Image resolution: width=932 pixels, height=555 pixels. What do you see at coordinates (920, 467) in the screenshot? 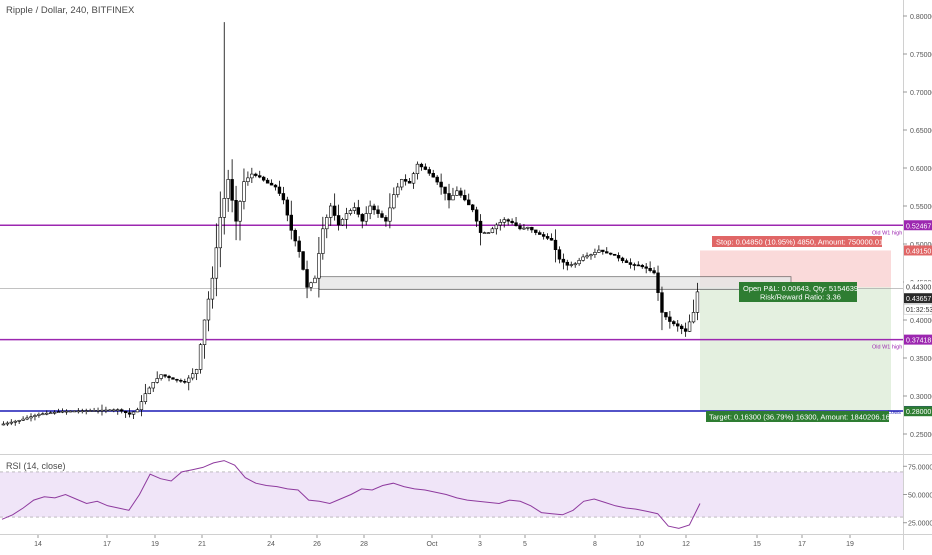
I see `rsi-tick-label: 75.0000` at bounding box center [920, 467].